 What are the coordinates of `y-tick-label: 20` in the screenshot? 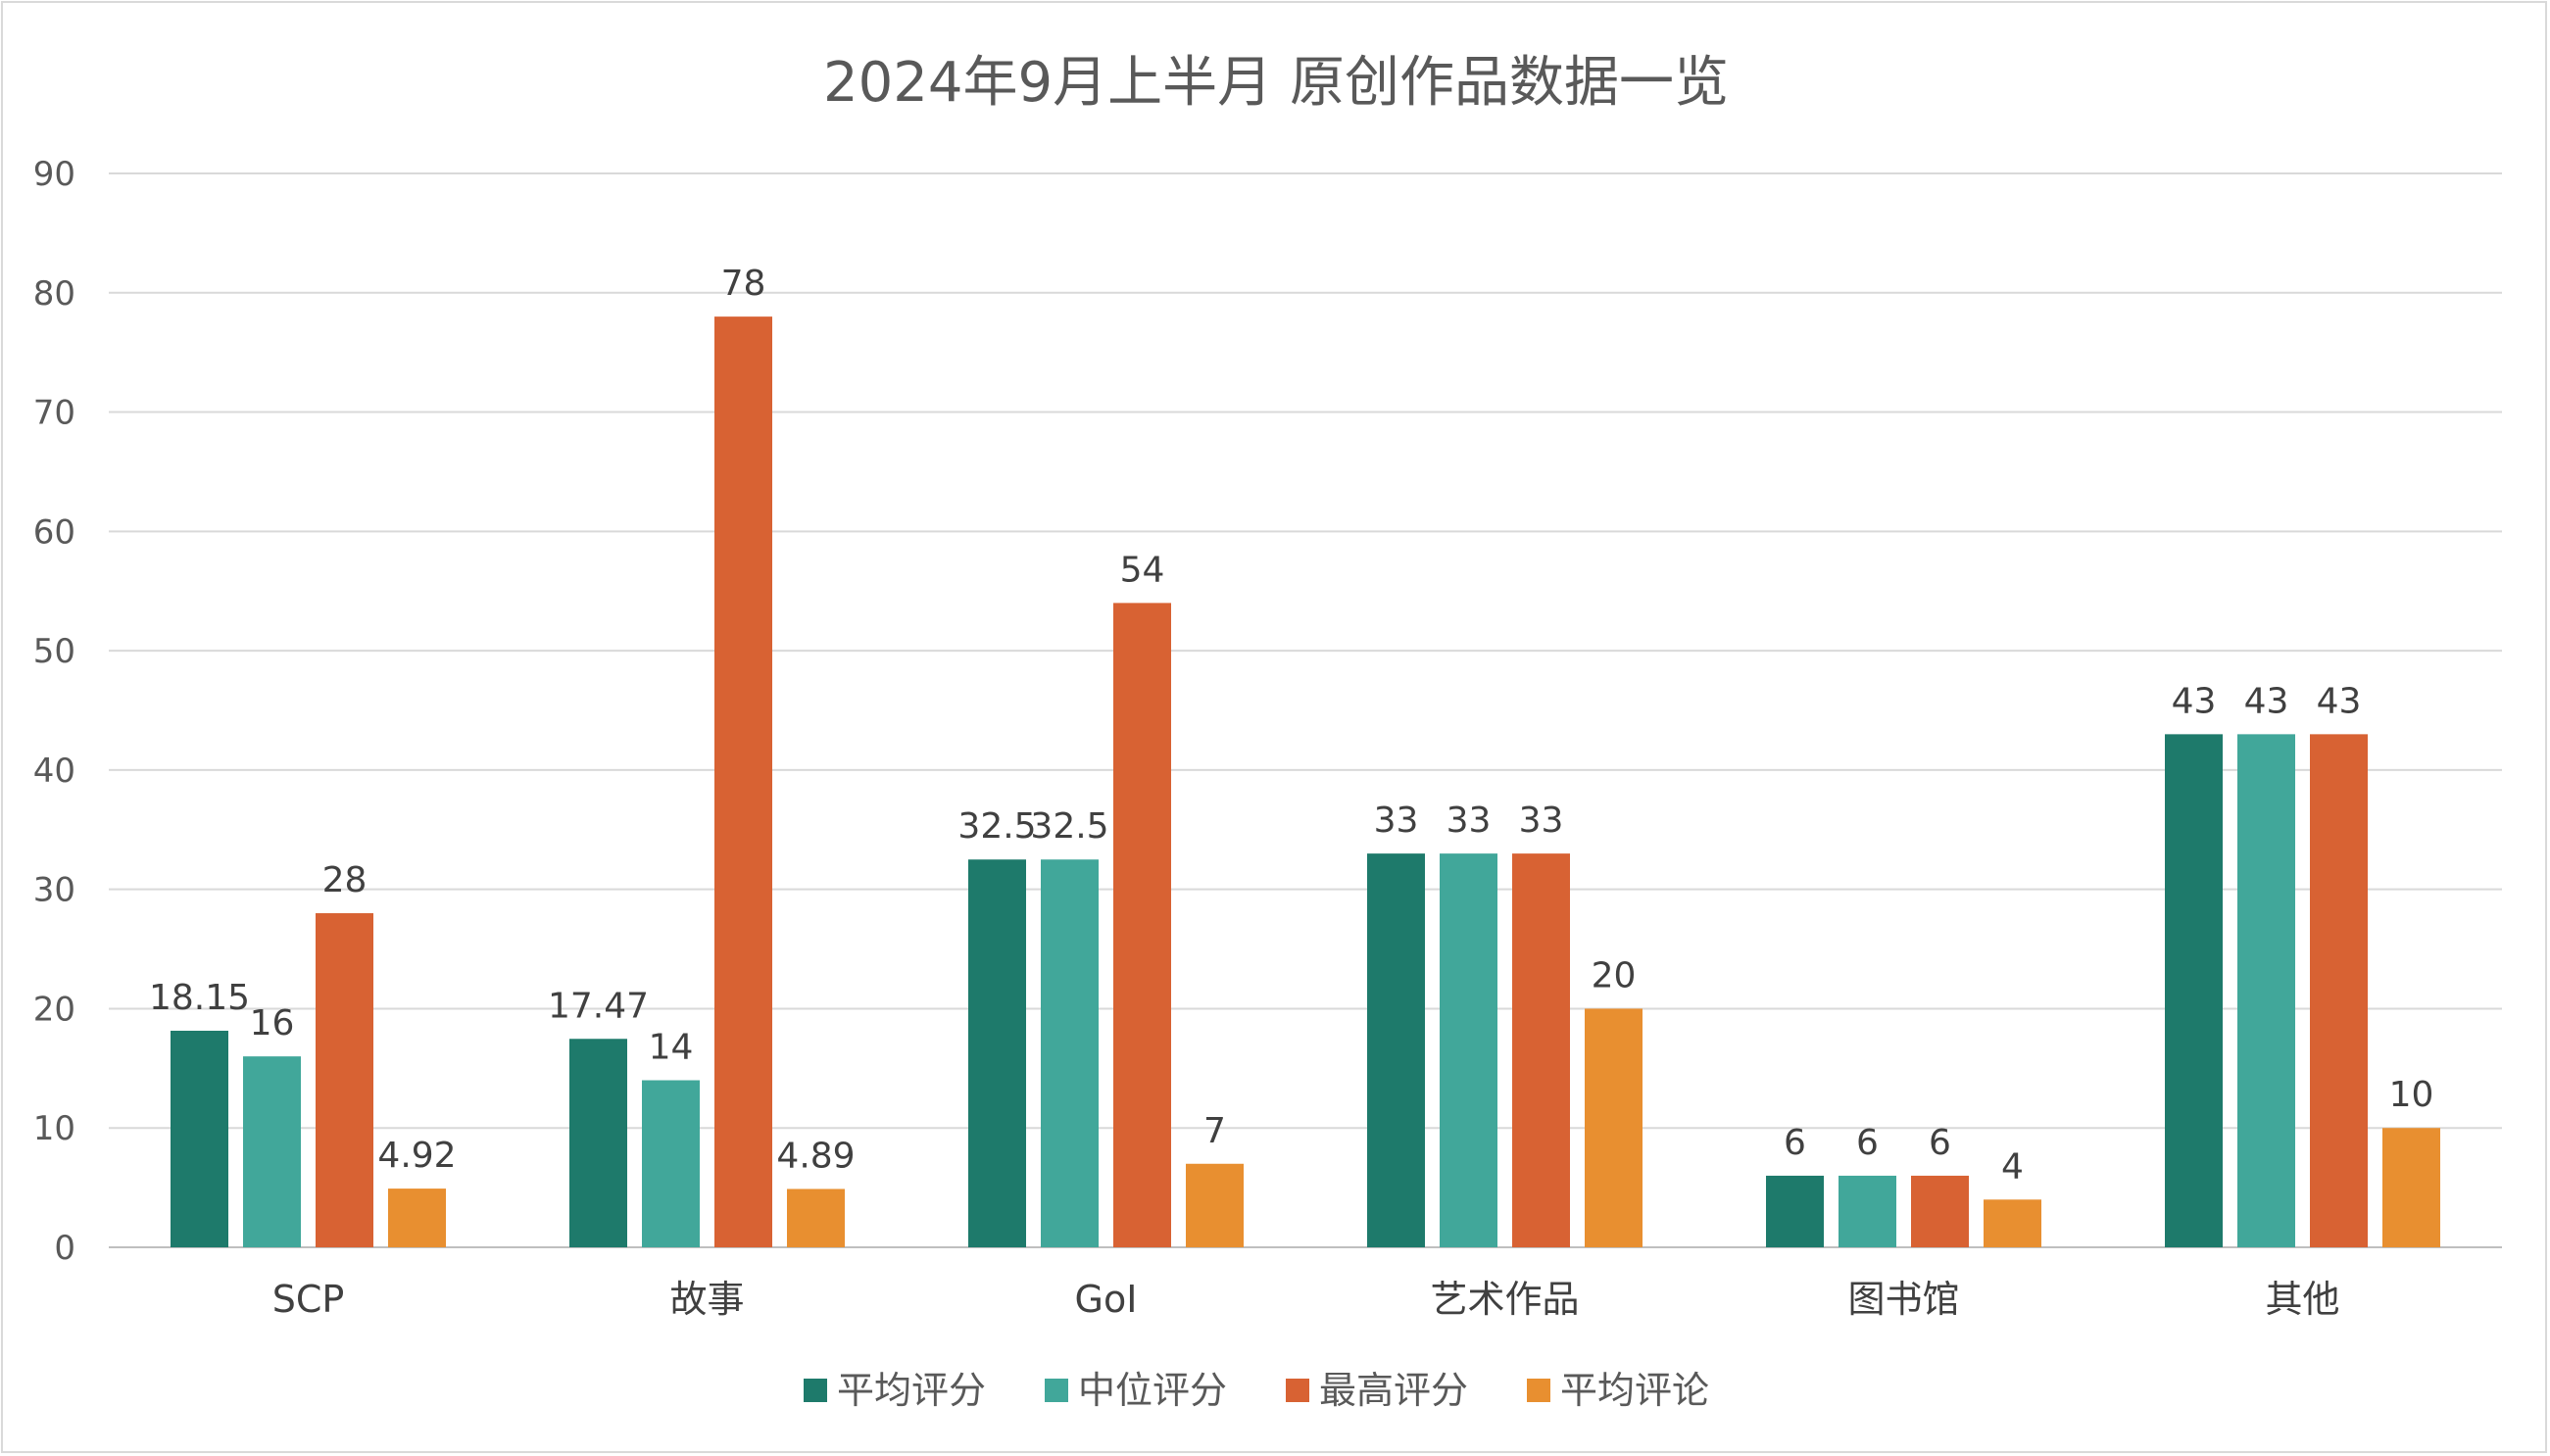 It's located at (54, 1009).